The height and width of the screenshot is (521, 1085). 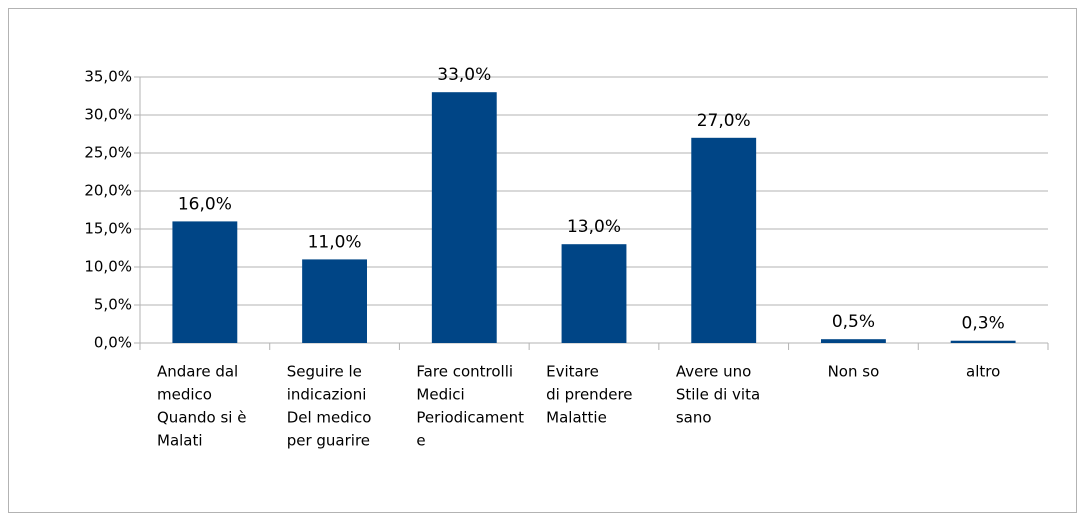 What do you see at coordinates (589, 395) in the screenshot?
I see `x-tick-label: di prendere` at bounding box center [589, 395].